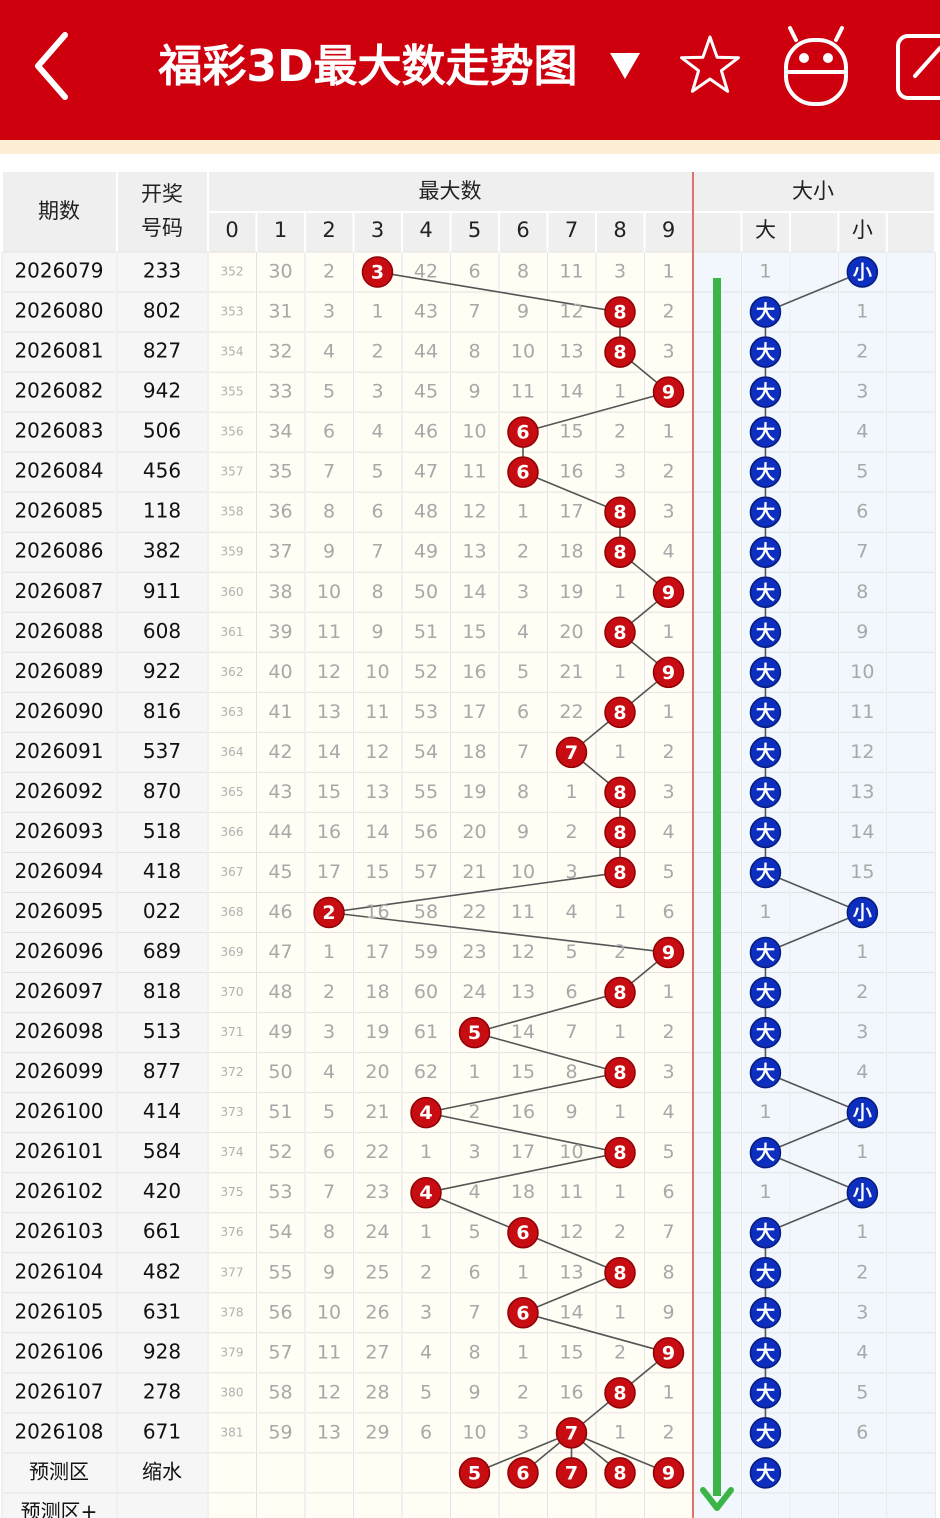 The height and width of the screenshot is (1518, 940). What do you see at coordinates (280, 1112) in the screenshot?
I see `omission: 51` at bounding box center [280, 1112].